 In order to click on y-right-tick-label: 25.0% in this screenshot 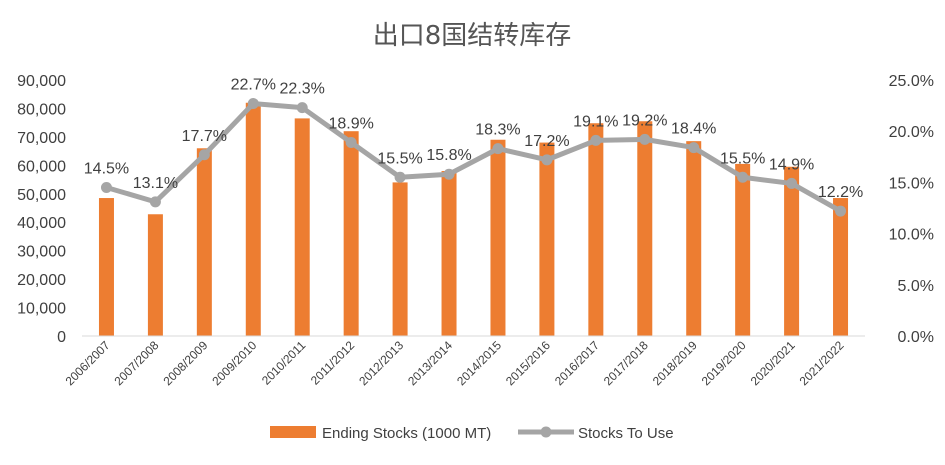, I will do `click(911, 81)`.